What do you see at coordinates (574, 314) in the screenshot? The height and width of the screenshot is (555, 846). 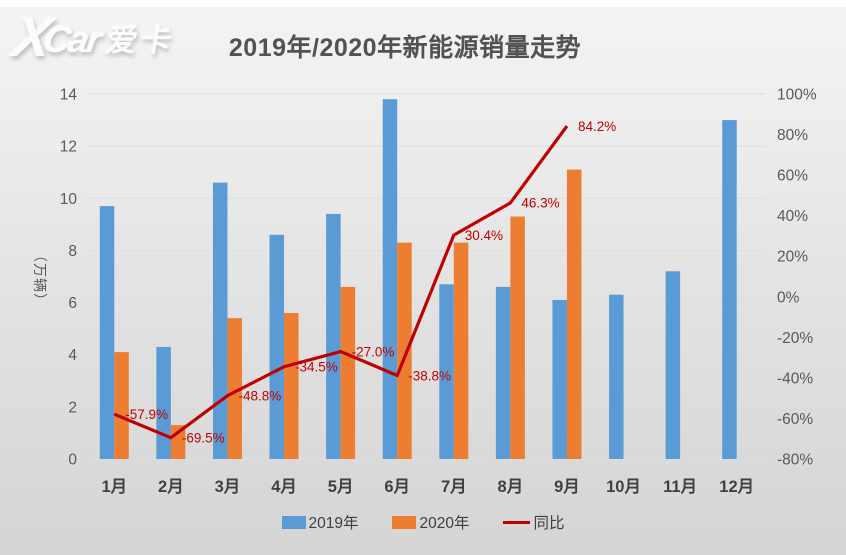 I see `bar-2020年-9月` at bounding box center [574, 314].